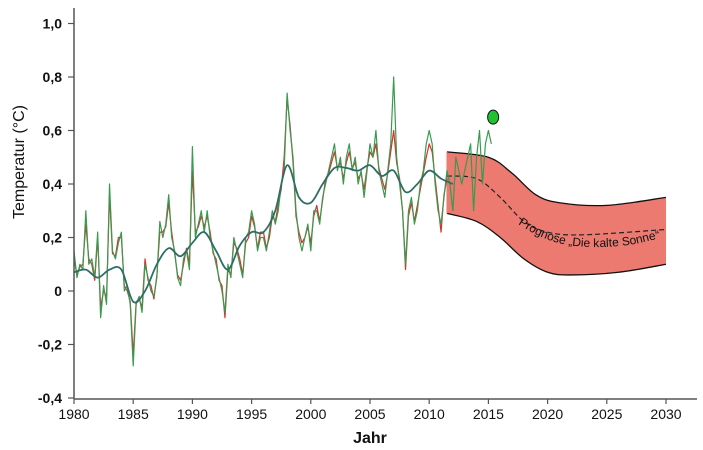 This screenshot has height=450, width=703. What do you see at coordinates (370, 438) in the screenshot?
I see `x-axis-label: Jahr` at bounding box center [370, 438].